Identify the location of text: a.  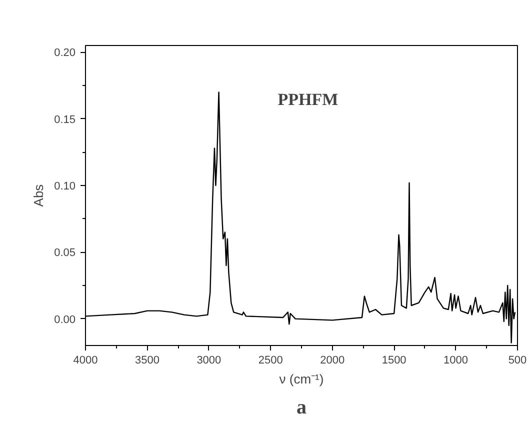
(301, 407).